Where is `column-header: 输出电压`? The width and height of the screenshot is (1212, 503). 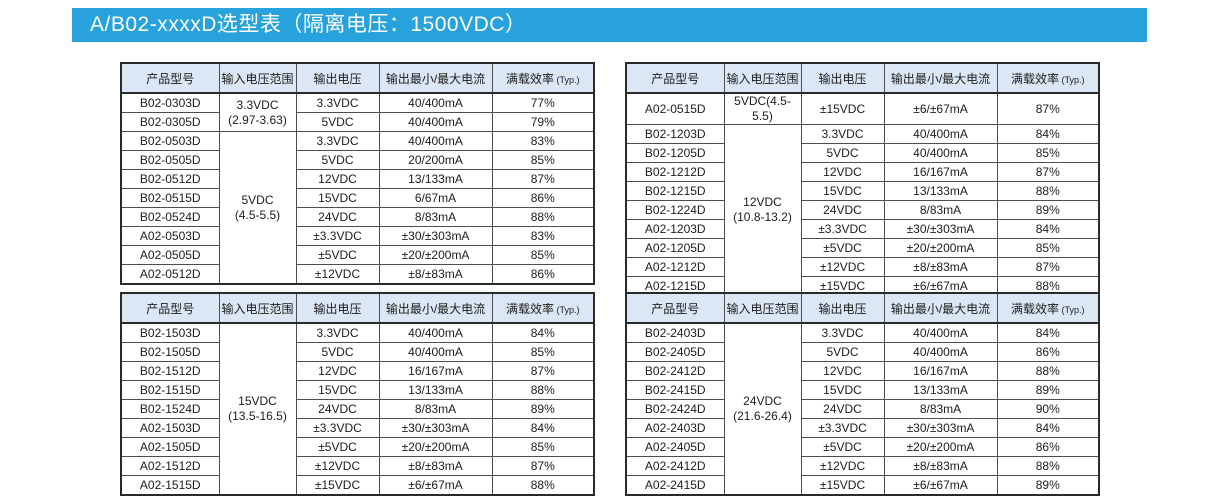 column-header: 输出电压 is located at coordinates (337, 308).